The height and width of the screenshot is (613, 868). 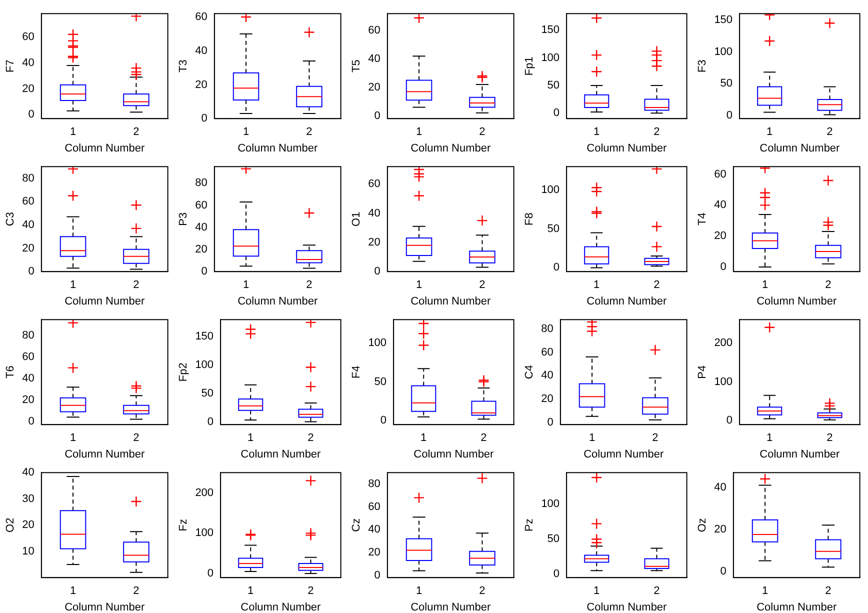 I want to click on y-tick-label: 150, so click(x=550, y=30).